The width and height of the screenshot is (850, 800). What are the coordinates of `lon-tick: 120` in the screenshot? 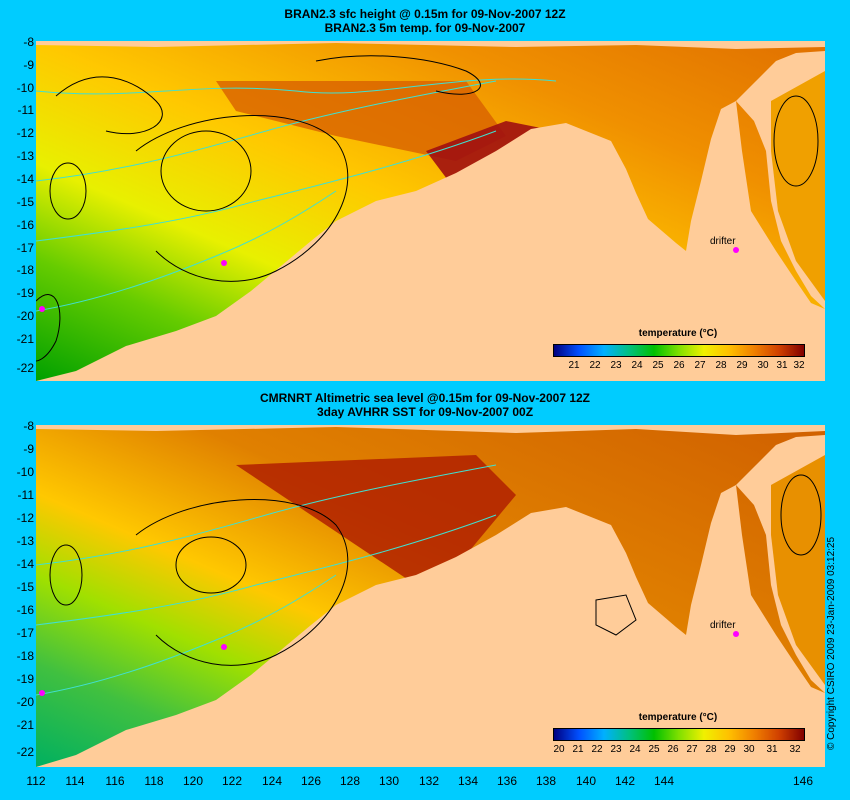 It's located at (193, 781).